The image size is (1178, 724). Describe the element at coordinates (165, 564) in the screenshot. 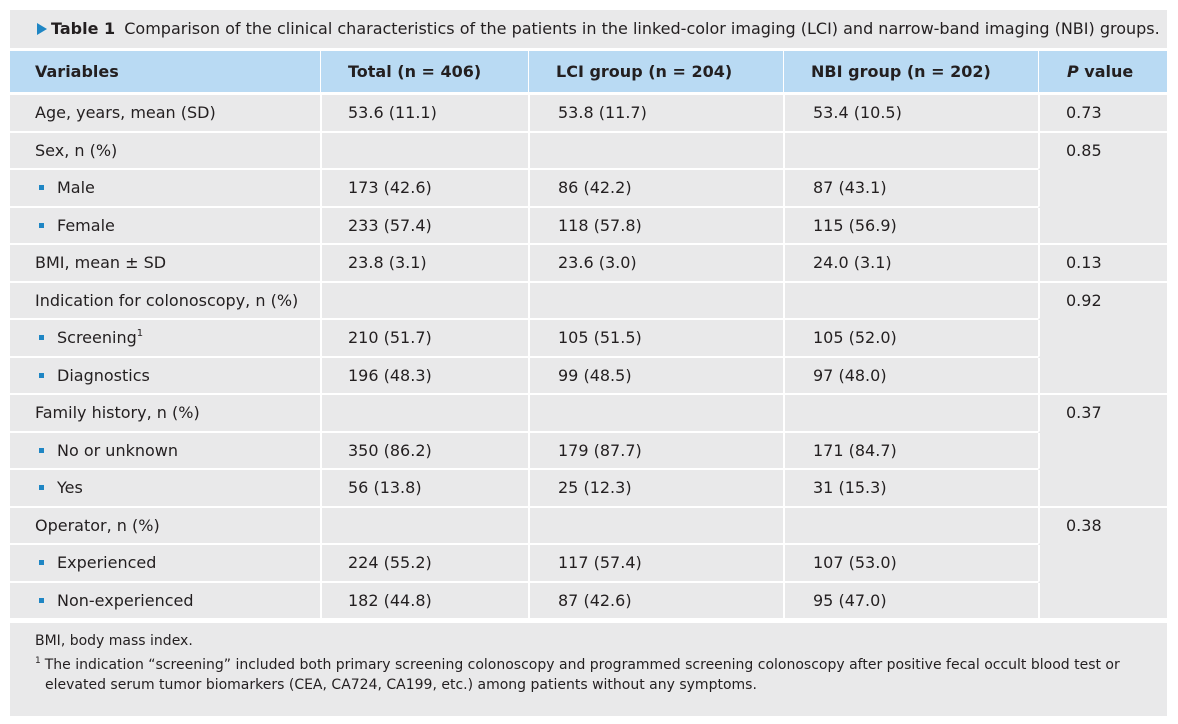

I see `row-label-sub: Experienced` at that location.